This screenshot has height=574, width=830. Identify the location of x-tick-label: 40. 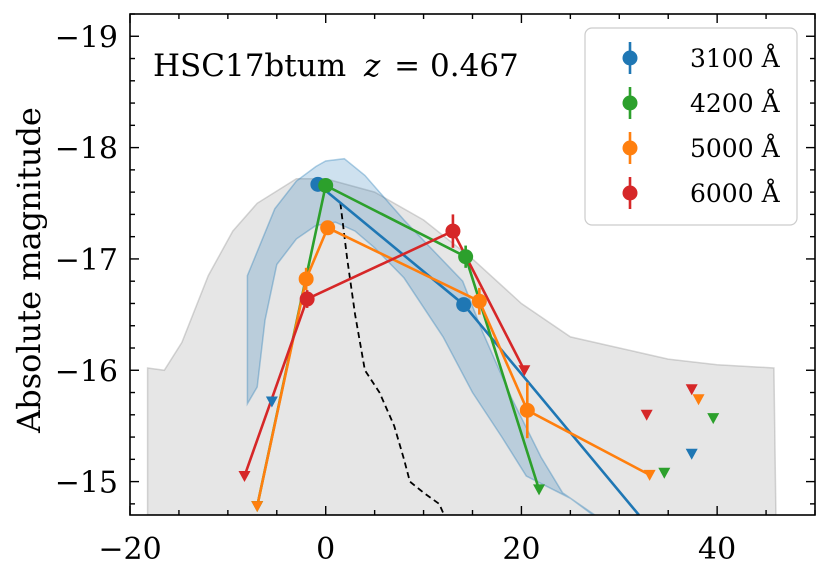
(717, 549).